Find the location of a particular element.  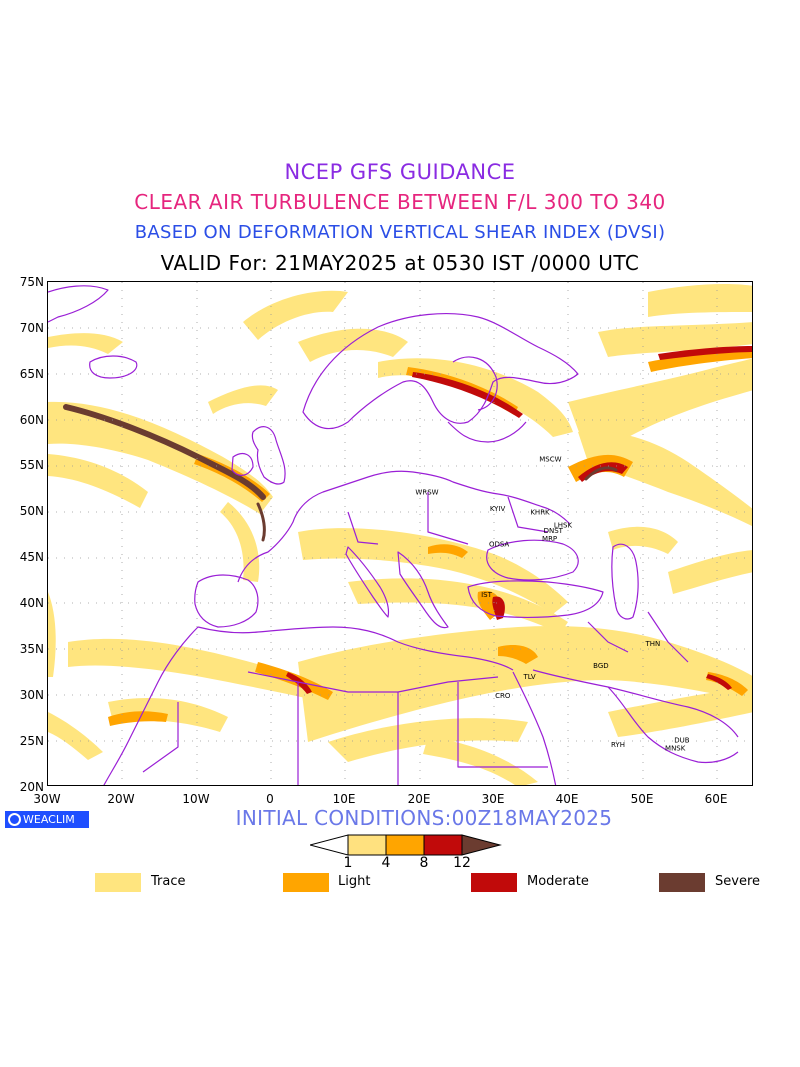

legend-label-light: Light is located at coordinates (354, 881).